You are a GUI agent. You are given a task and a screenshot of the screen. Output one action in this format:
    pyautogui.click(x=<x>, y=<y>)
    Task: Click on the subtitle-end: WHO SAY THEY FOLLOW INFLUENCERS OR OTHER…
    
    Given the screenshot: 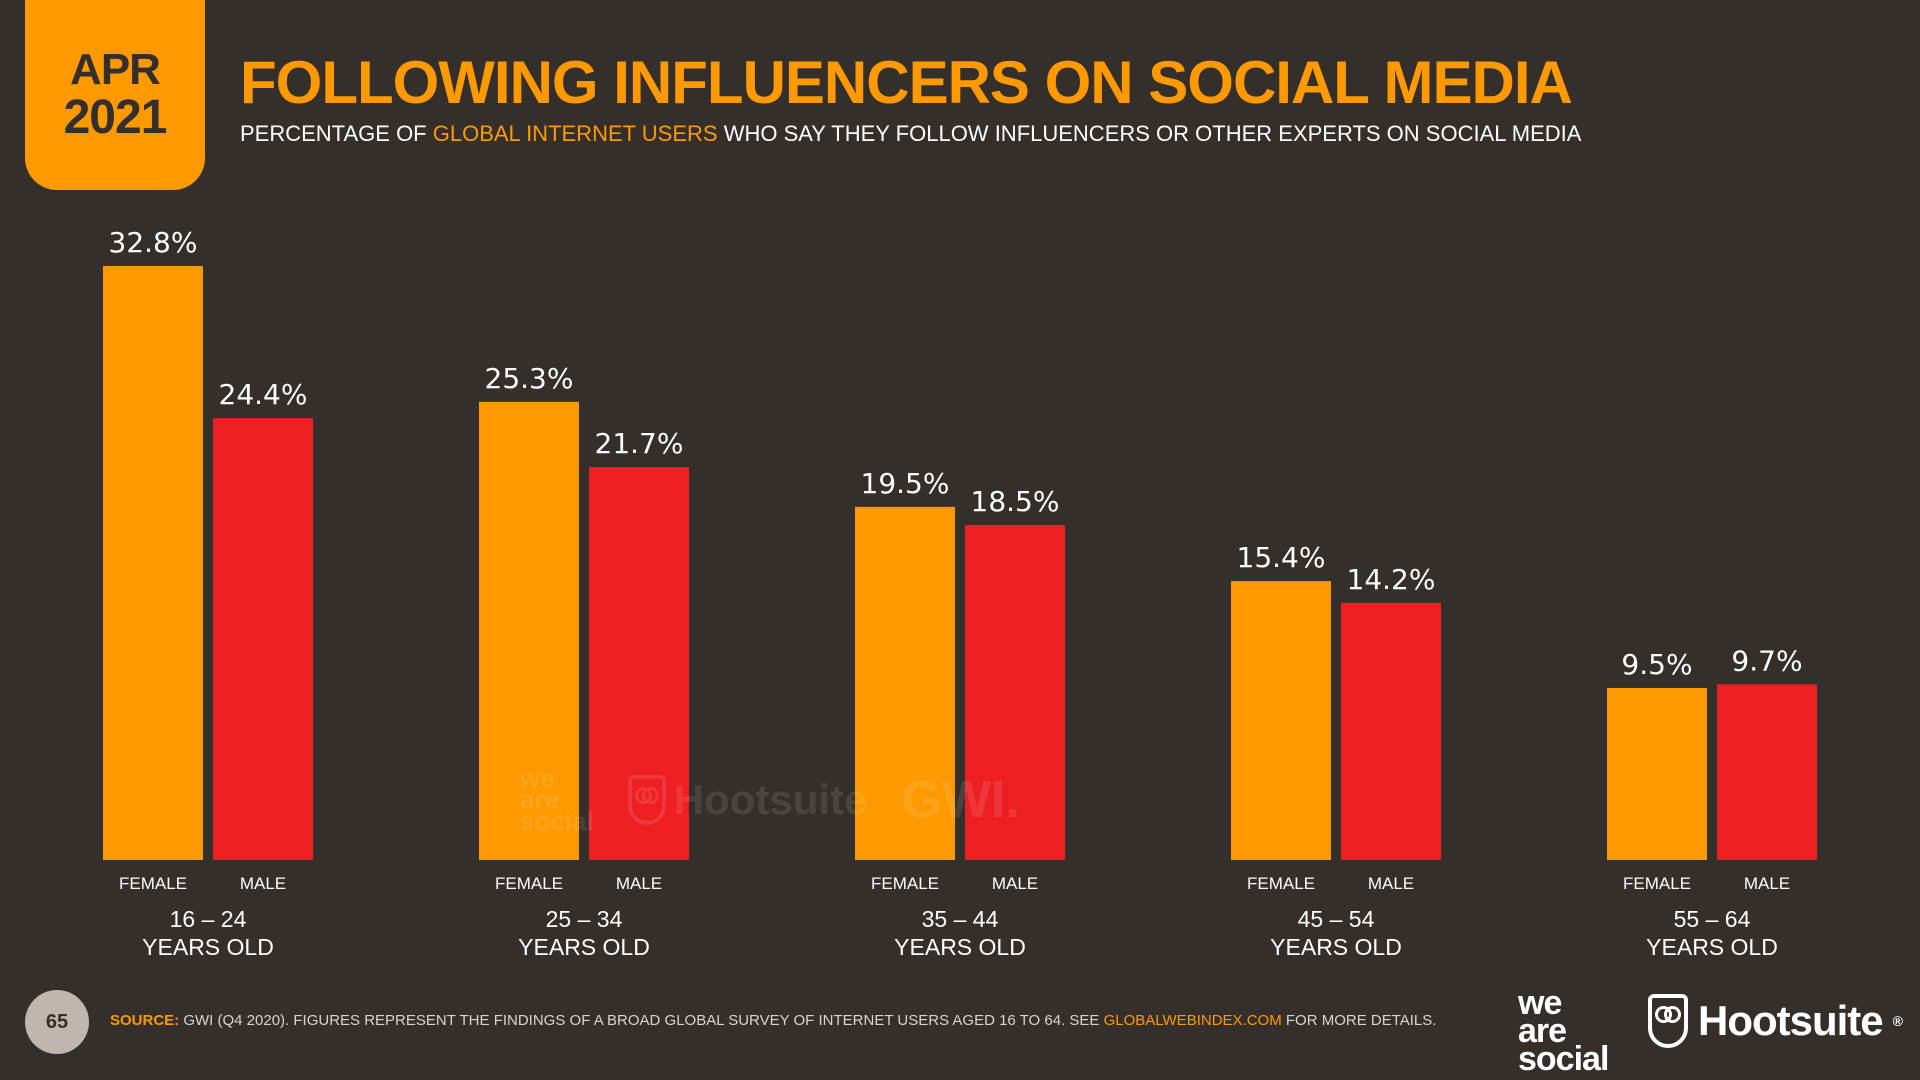 What is the action you would take?
    pyautogui.click(x=1149, y=133)
    